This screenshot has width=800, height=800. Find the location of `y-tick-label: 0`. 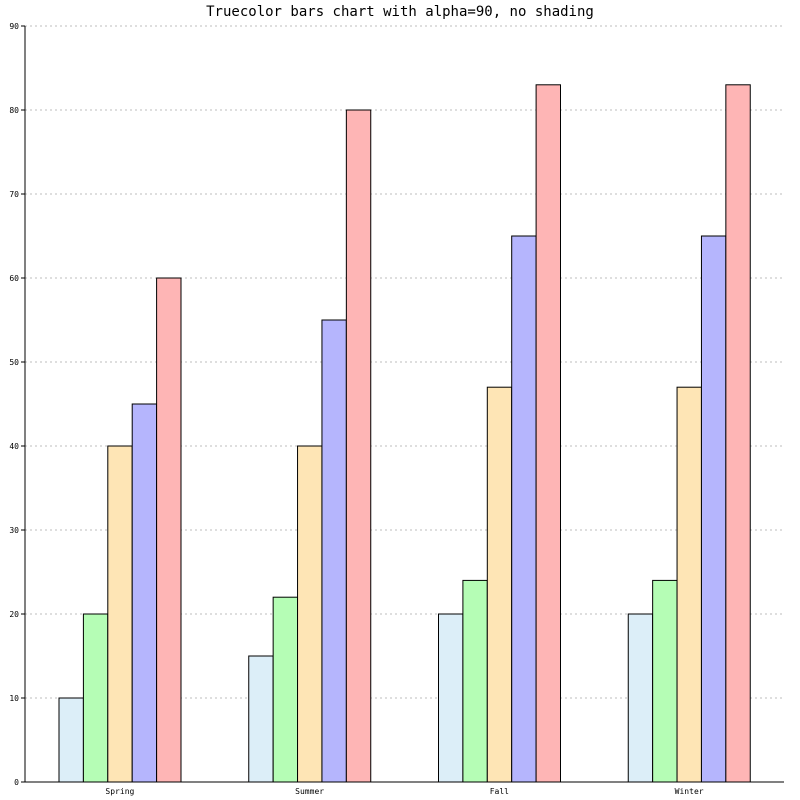

y-tick-label: 0 is located at coordinates (16, 782).